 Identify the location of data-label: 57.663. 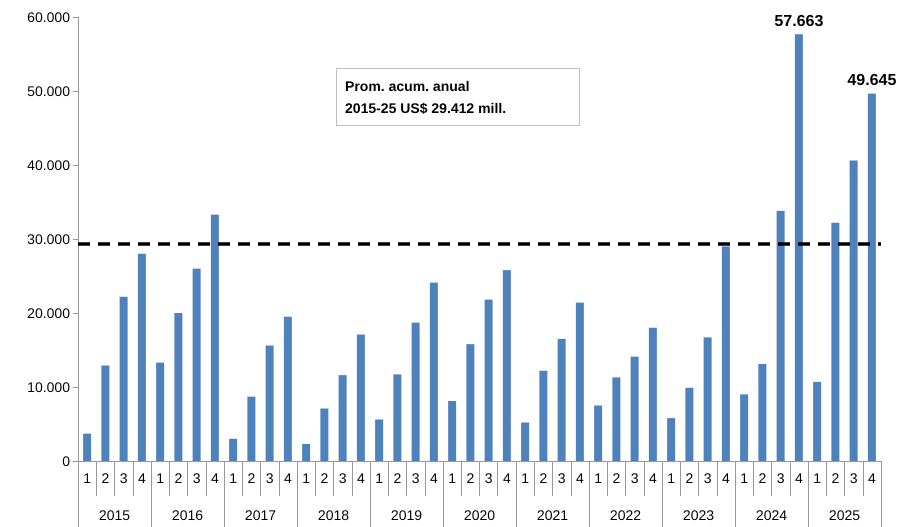
(799, 21).